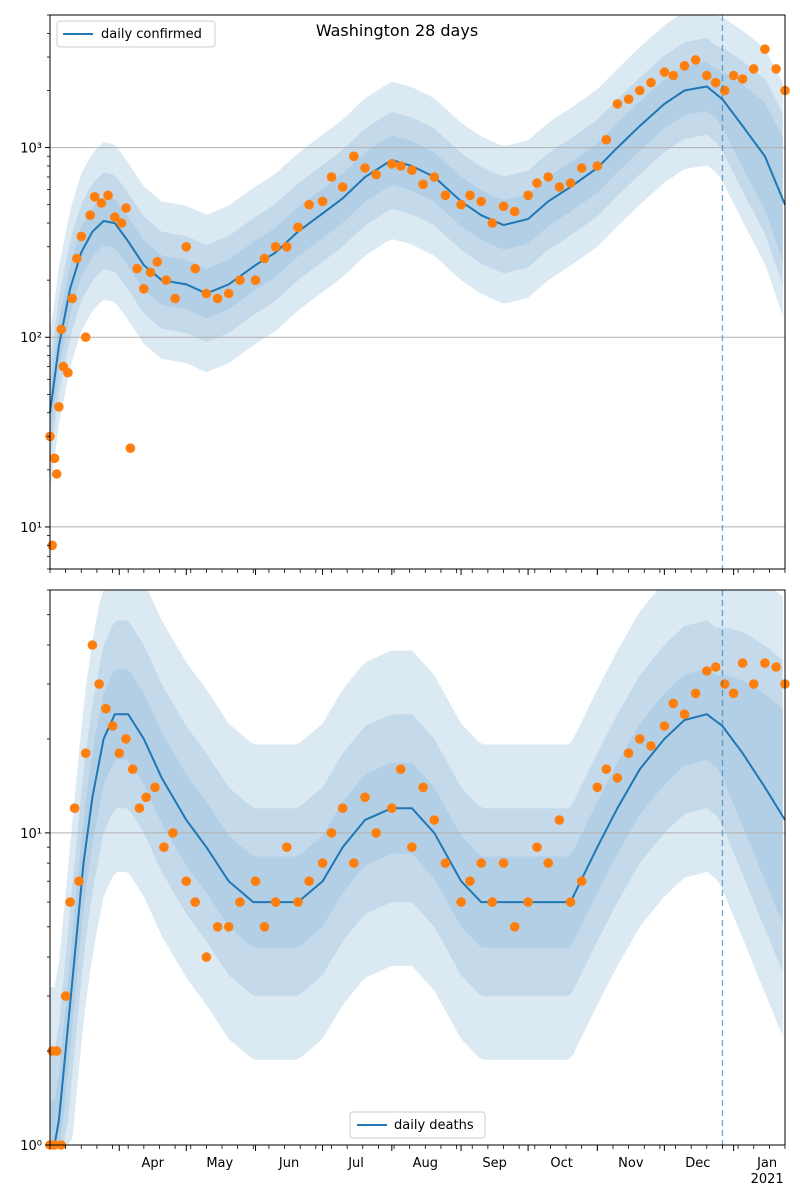 The height and width of the screenshot is (1200, 800). Describe the element at coordinates (766, 1163) in the screenshot. I see `x-tick-label: Jan` at that location.